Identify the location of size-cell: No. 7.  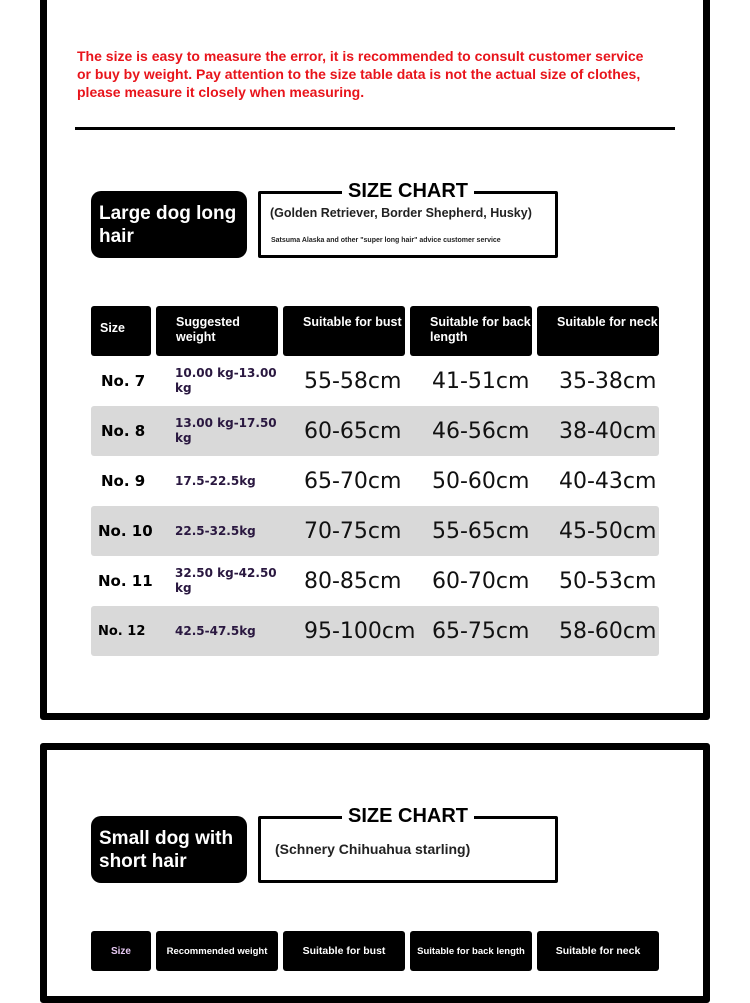
(123, 381).